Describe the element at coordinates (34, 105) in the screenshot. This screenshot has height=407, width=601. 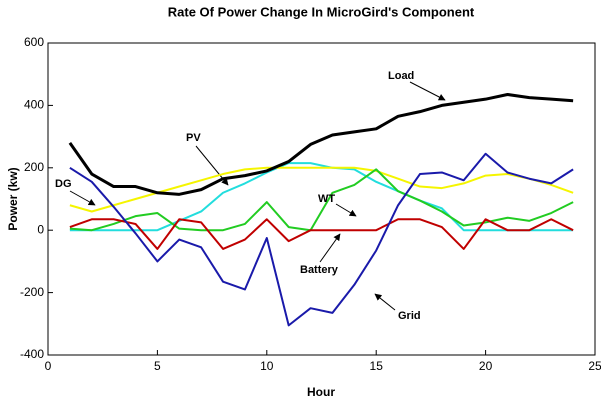
I see `y-tick-label: 400` at that location.